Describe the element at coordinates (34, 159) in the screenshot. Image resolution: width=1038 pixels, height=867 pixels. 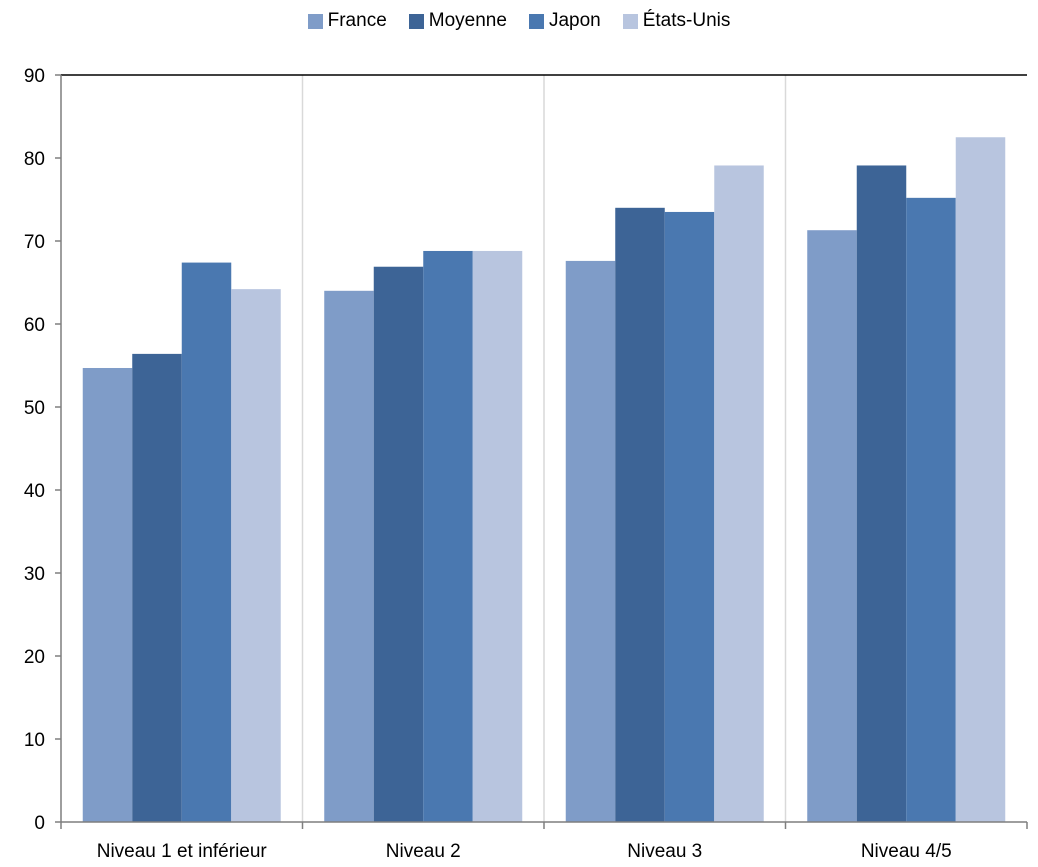
I see `y-tick-label: 80` at that location.